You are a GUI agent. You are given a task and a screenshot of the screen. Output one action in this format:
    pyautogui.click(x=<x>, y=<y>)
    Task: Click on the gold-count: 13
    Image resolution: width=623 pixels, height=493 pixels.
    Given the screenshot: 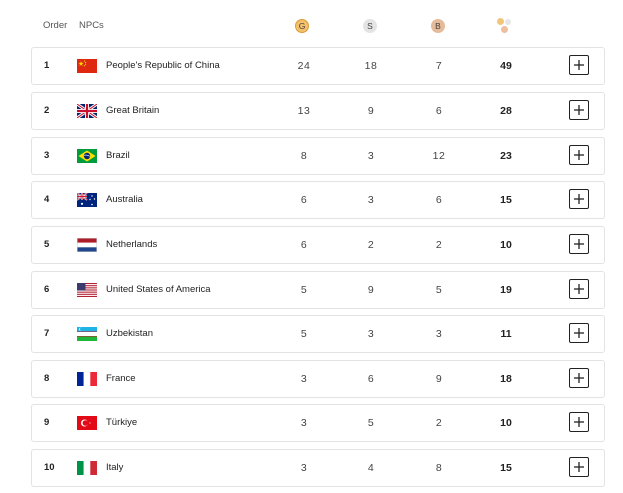 What is the action you would take?
    pyautogui.click(x=304, y=111)
    